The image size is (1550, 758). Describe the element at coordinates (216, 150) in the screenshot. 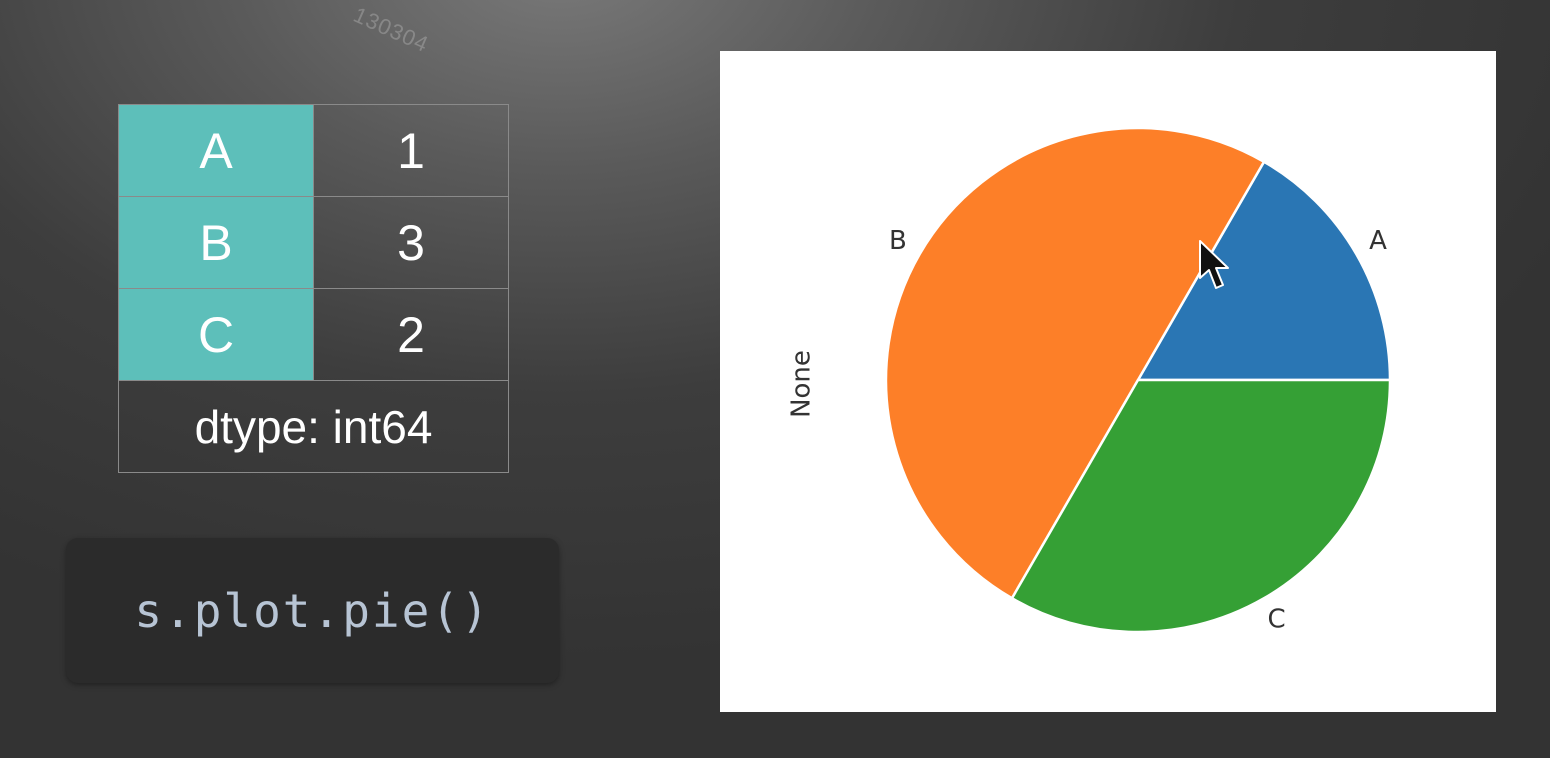

I see `series-index-cell: A` at that location.